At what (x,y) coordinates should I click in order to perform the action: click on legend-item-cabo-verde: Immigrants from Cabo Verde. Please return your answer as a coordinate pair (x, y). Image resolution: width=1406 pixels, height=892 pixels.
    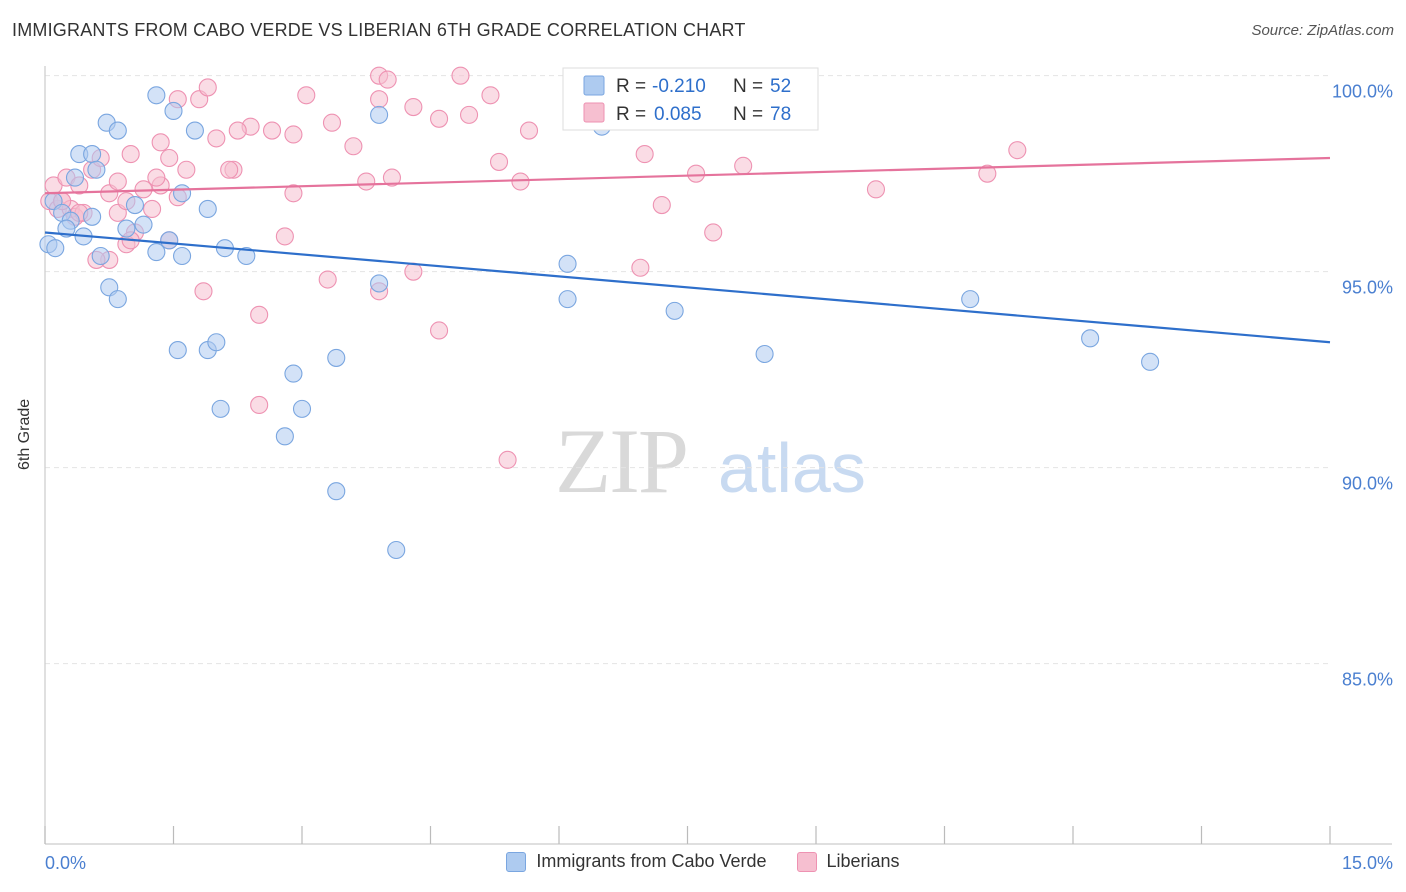
    Looking at the image, I should click on (636, 861).